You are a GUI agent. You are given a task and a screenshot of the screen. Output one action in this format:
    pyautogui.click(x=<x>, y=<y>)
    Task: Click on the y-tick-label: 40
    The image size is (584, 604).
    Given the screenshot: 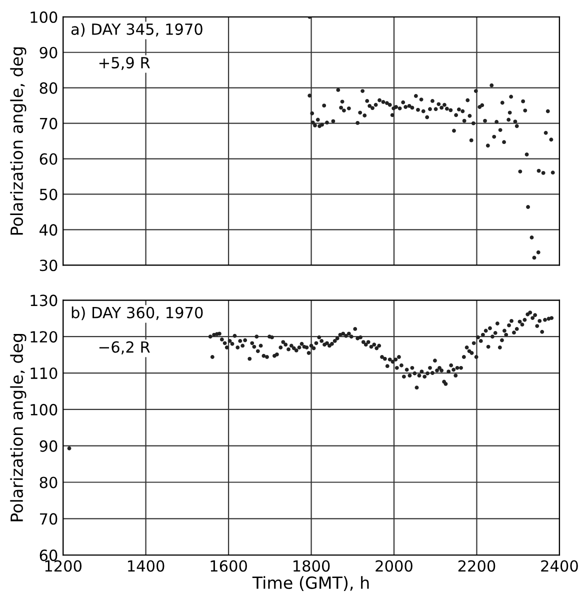 What is the action you would take?
    pyautogui.click(x=49, y=230)
    